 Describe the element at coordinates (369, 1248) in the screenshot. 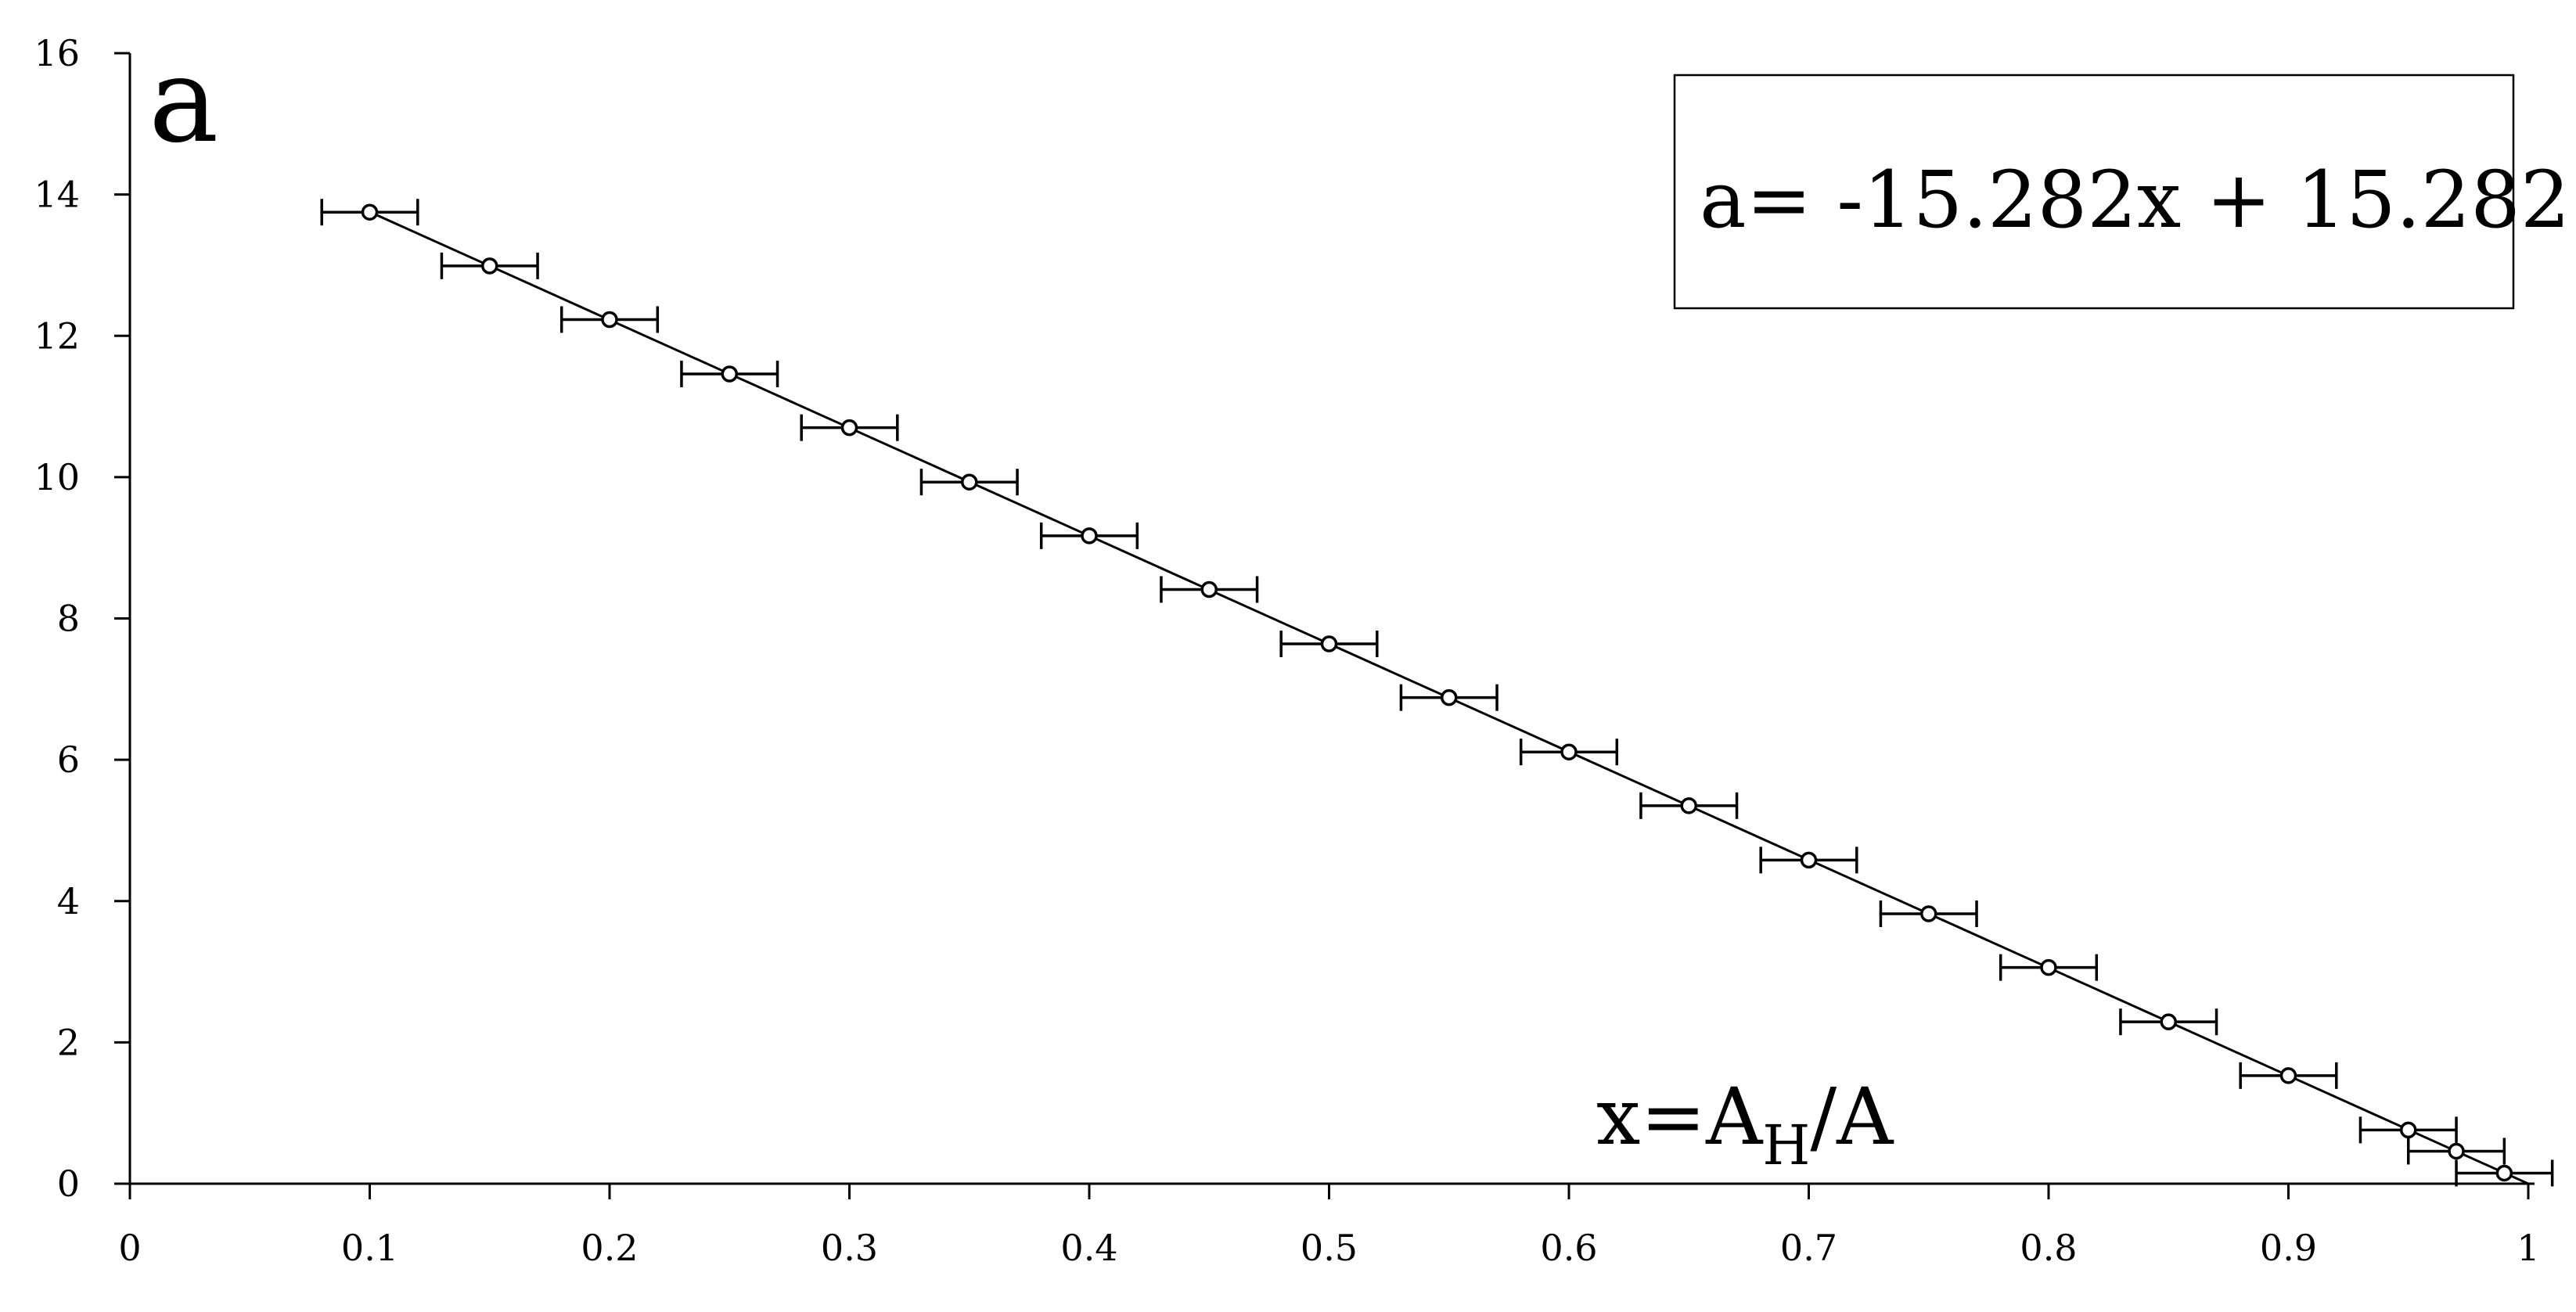

I see `x-tick-label: 0.1` at that location.